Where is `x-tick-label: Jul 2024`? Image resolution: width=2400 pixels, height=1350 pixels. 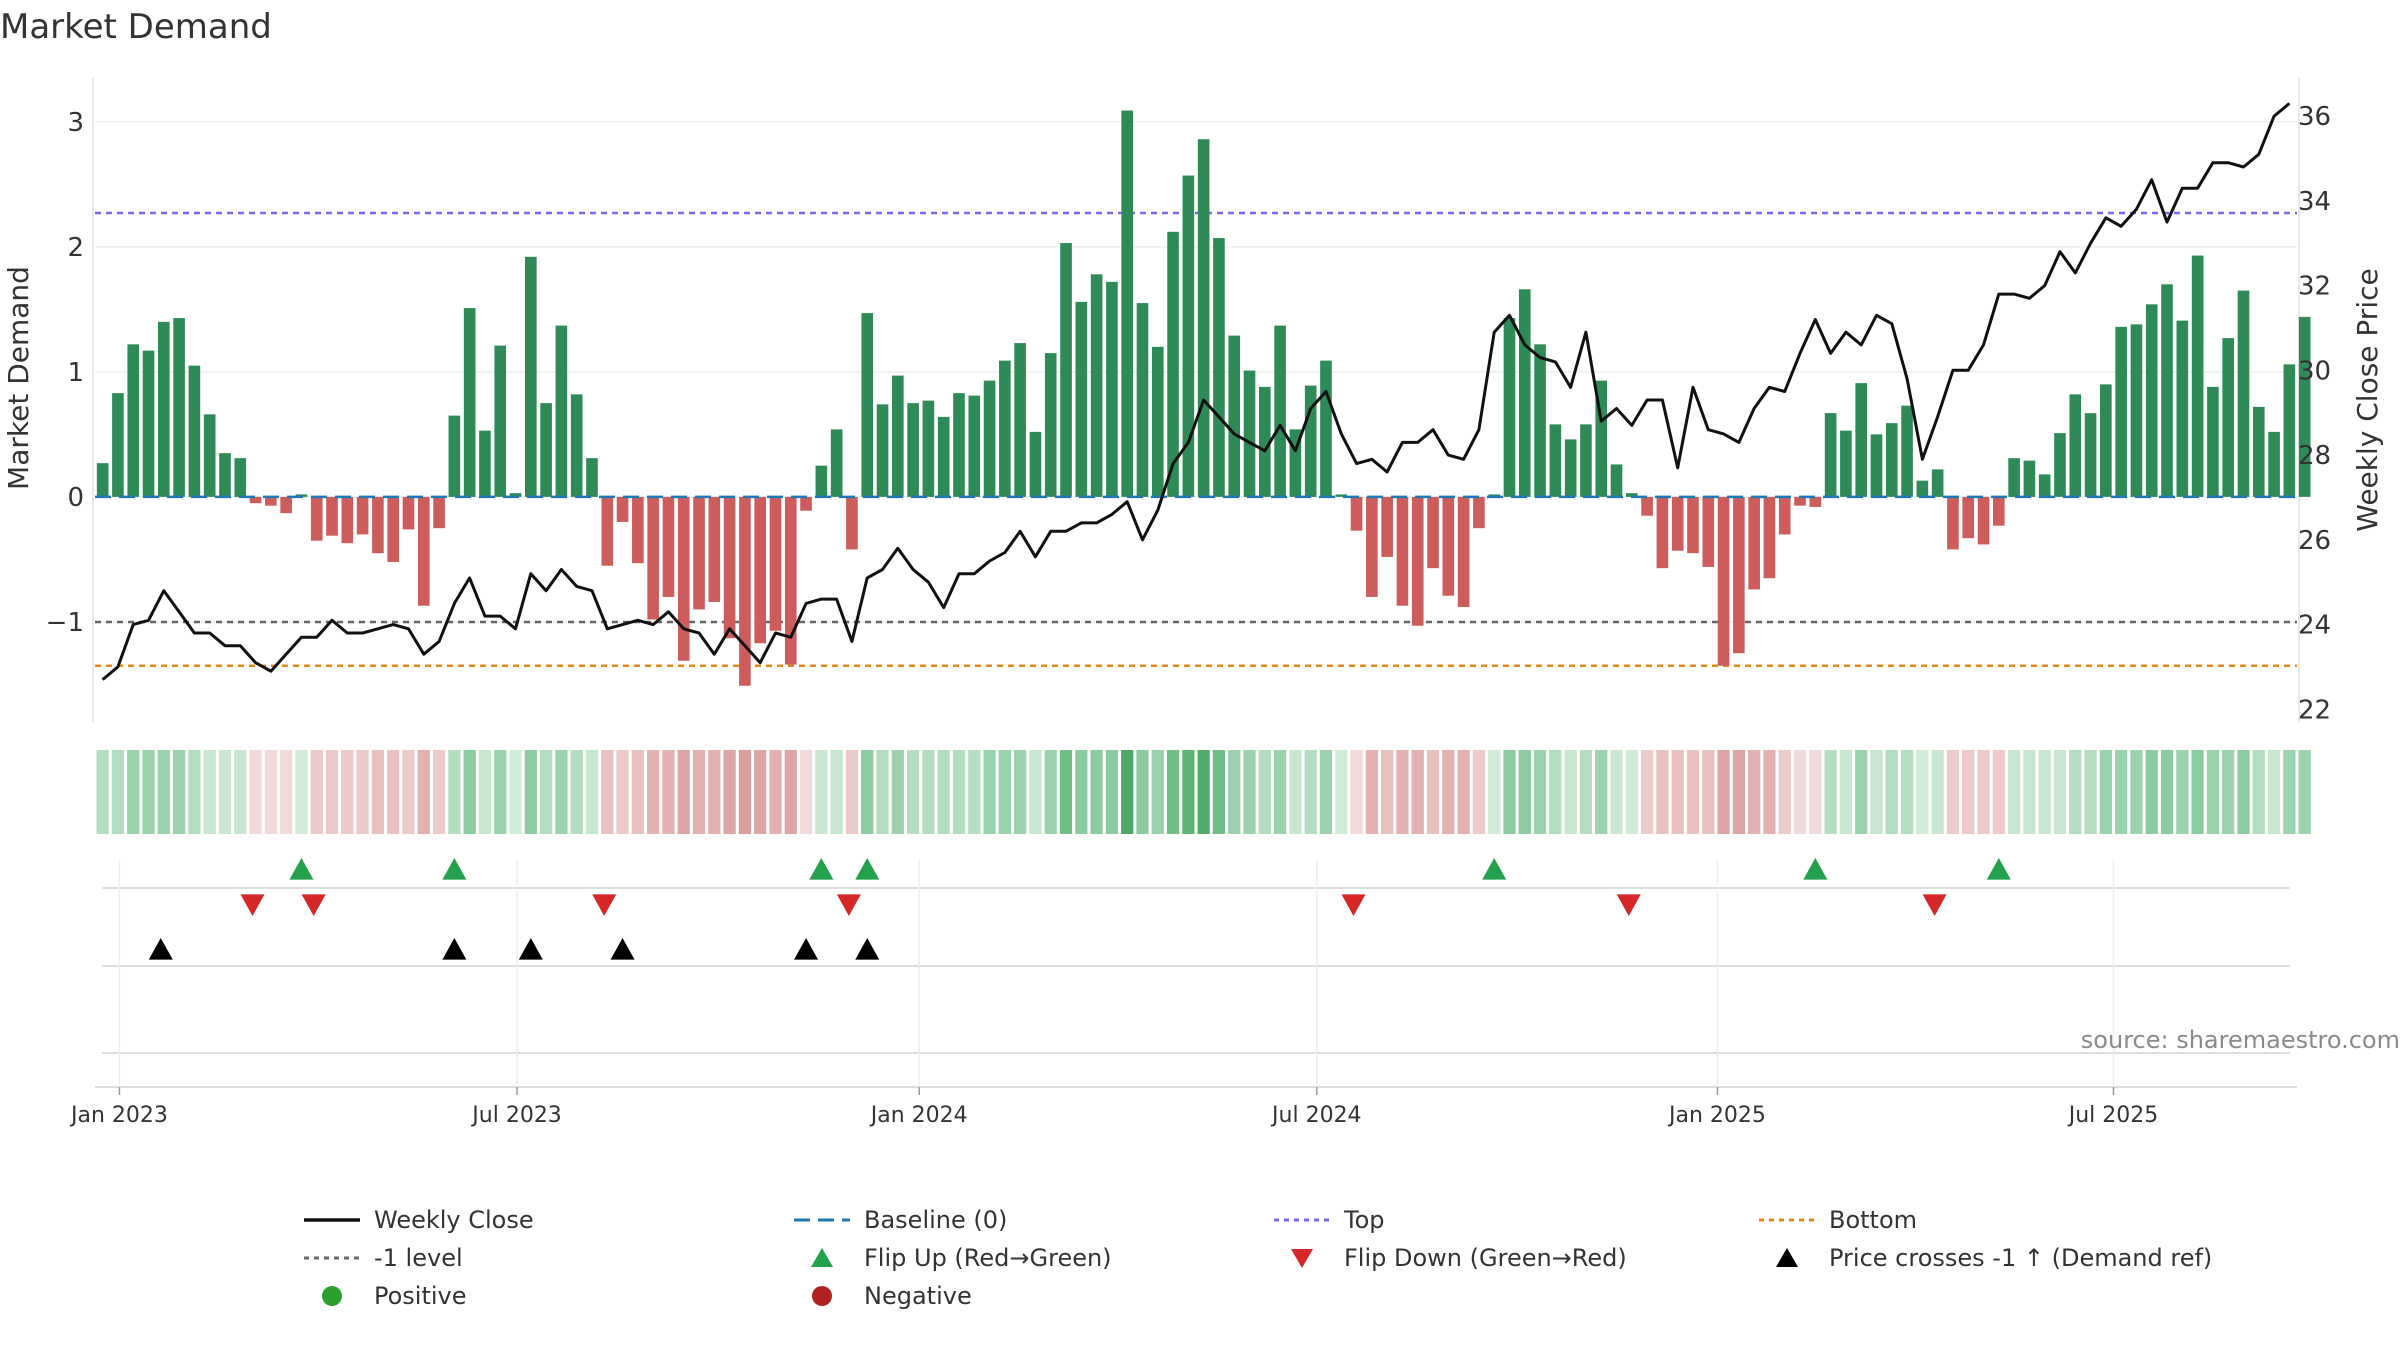
x-tick-label: Jul 2024 is located at coordinates (1316, 1115).